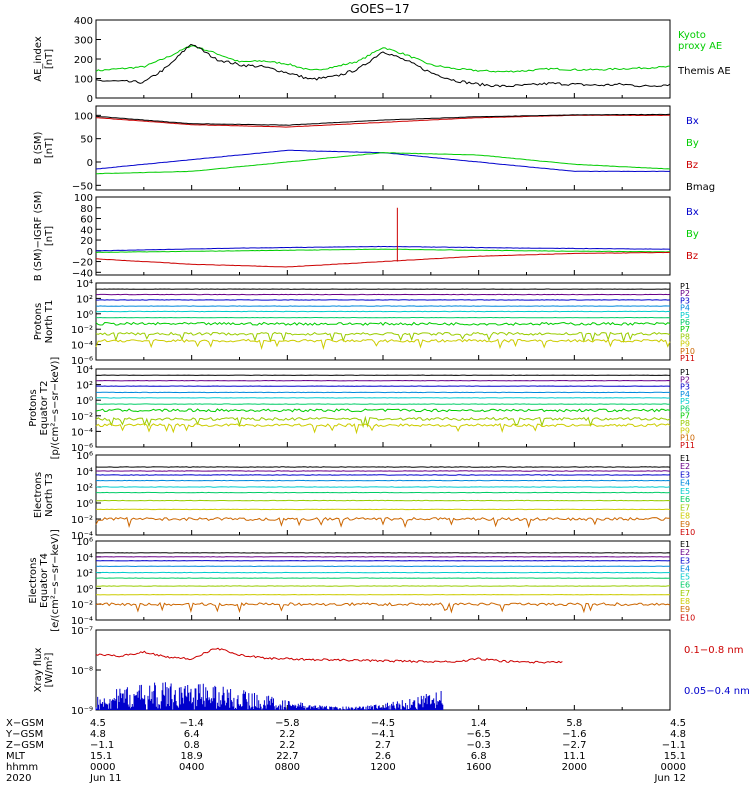  Describe the element at coordinates (49, 495) in the screenshot. I see `y-axis-label: North T3` at that location.